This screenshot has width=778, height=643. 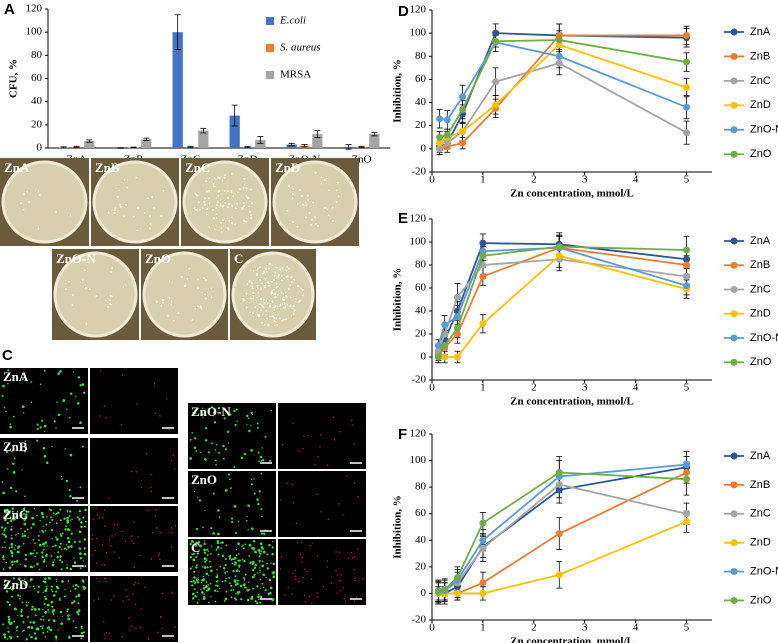 I want to click on y-tick-label: 40, so click(x=421, y=311).